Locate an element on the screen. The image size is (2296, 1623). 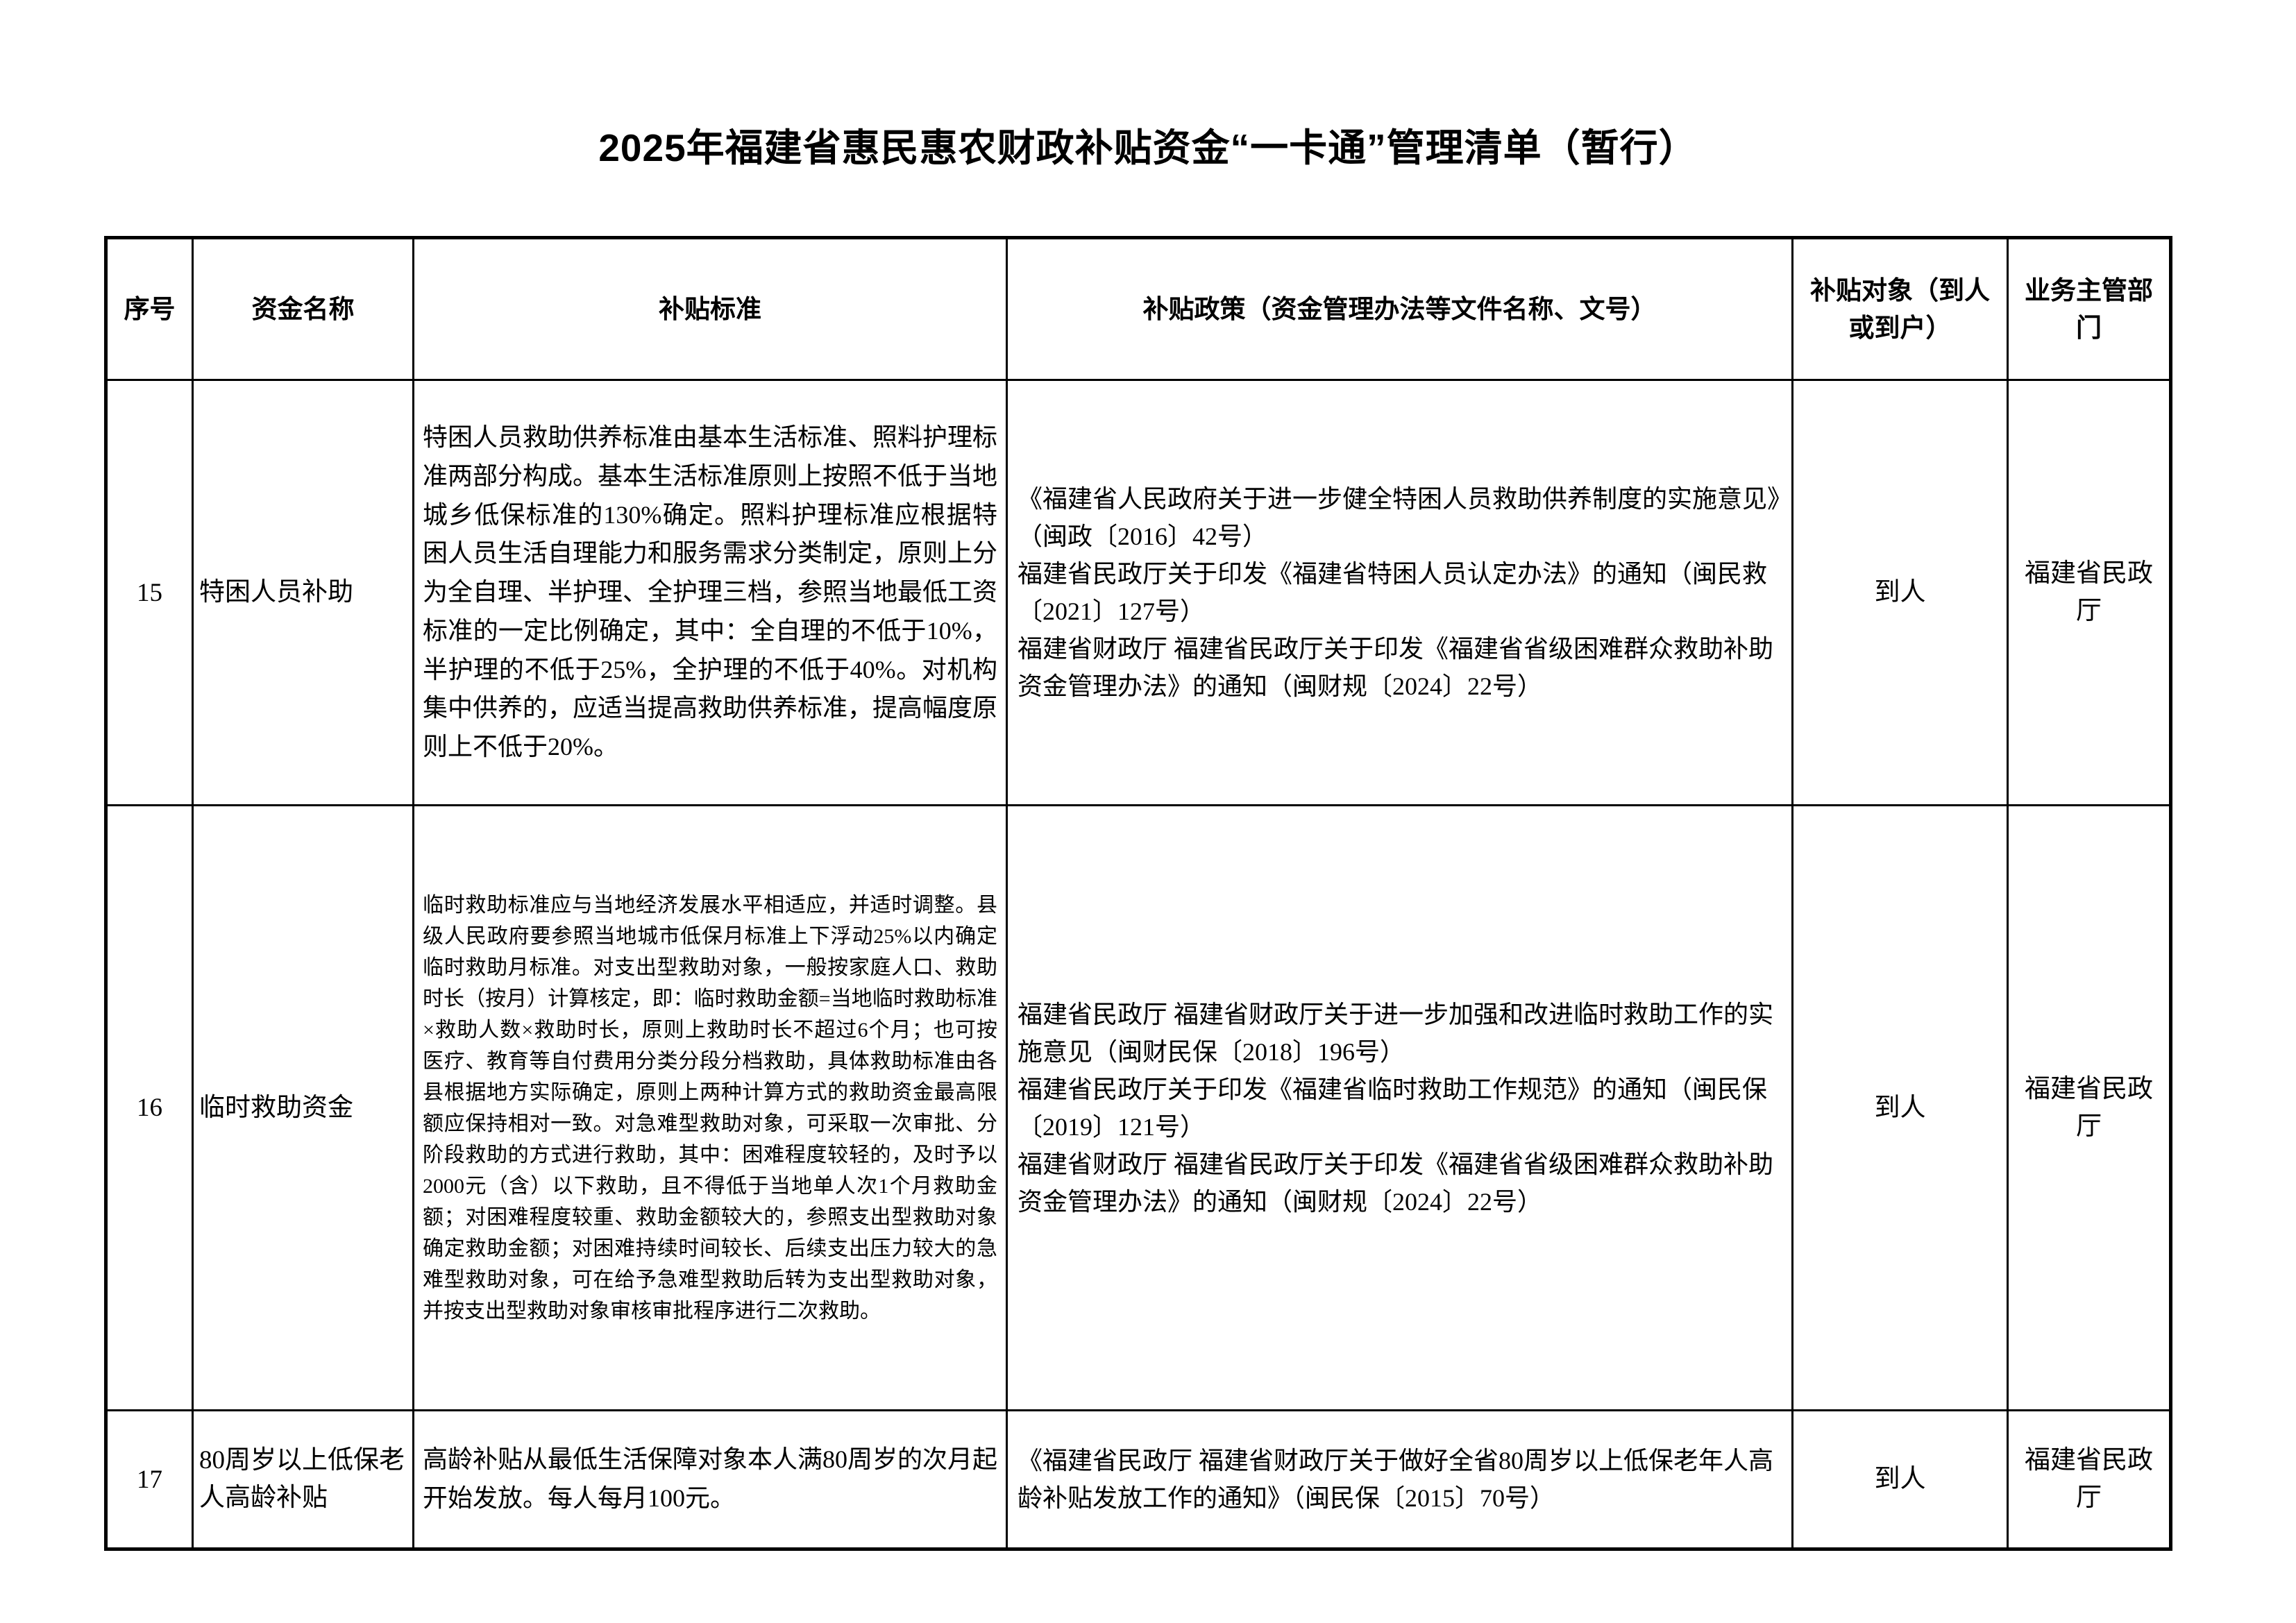
row-16-target: 到人 is located at coordinates (1900, 1107).